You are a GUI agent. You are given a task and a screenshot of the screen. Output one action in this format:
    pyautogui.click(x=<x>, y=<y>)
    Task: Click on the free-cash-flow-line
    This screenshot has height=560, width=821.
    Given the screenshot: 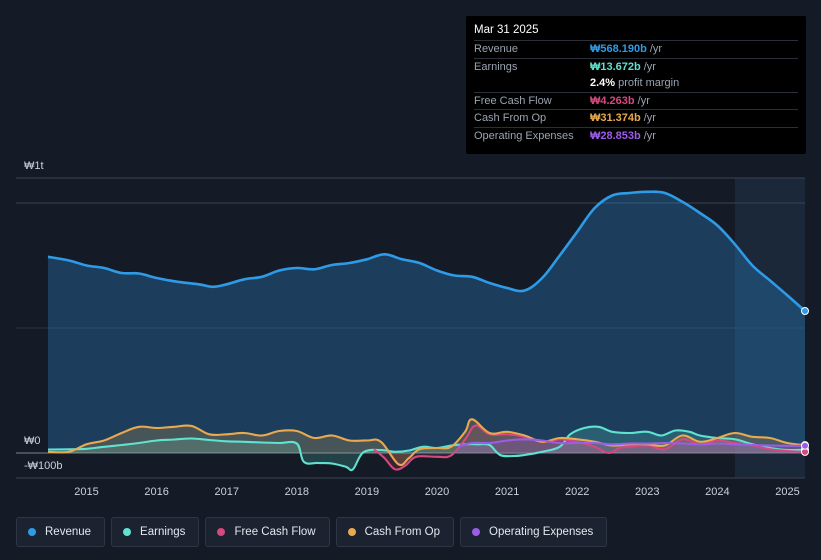 What is the action you would take?
    pyautogui.click(x=589, y=447)
    